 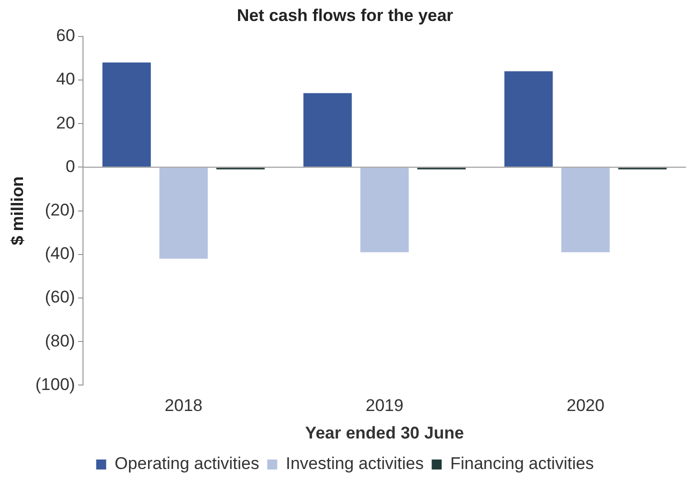 I want to click on y-tick-label: (60), so click(x=60, y=297).